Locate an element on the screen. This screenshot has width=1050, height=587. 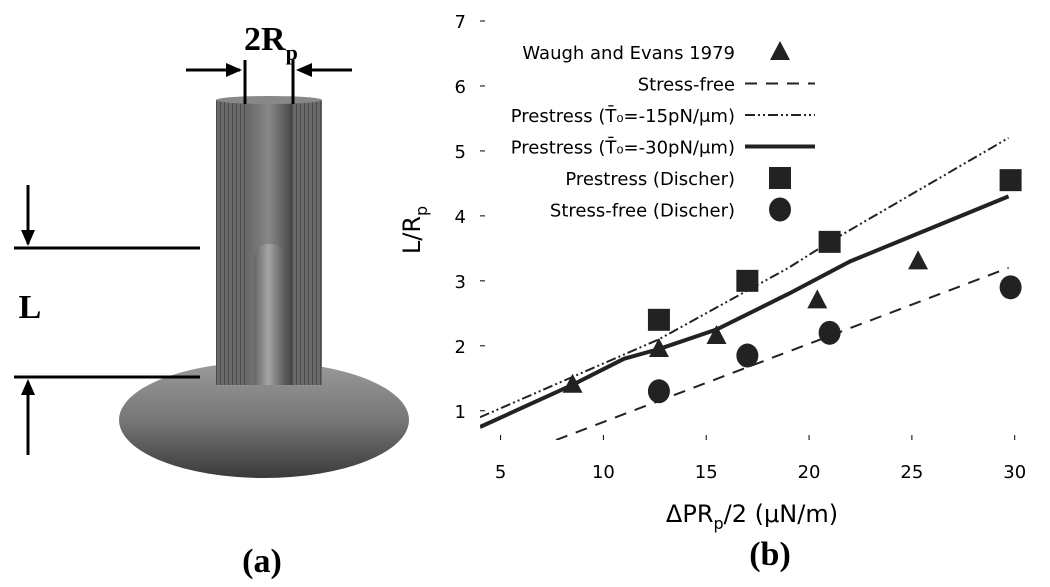
y-tick-label: 2 is located at coordinates (460, 347).